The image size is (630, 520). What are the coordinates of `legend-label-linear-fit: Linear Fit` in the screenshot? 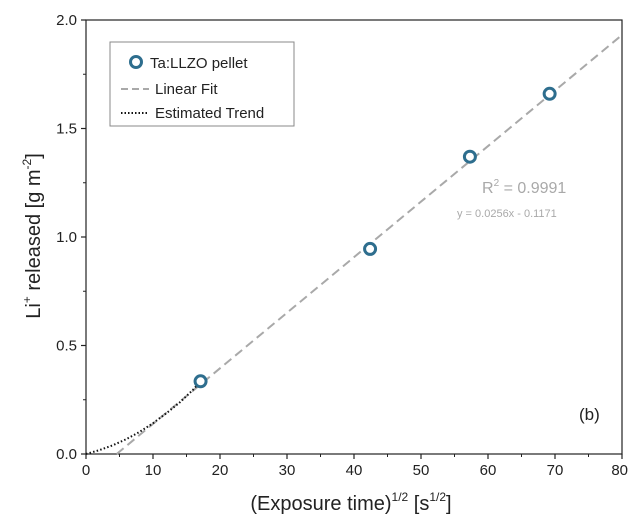 It's located at (186, 89).